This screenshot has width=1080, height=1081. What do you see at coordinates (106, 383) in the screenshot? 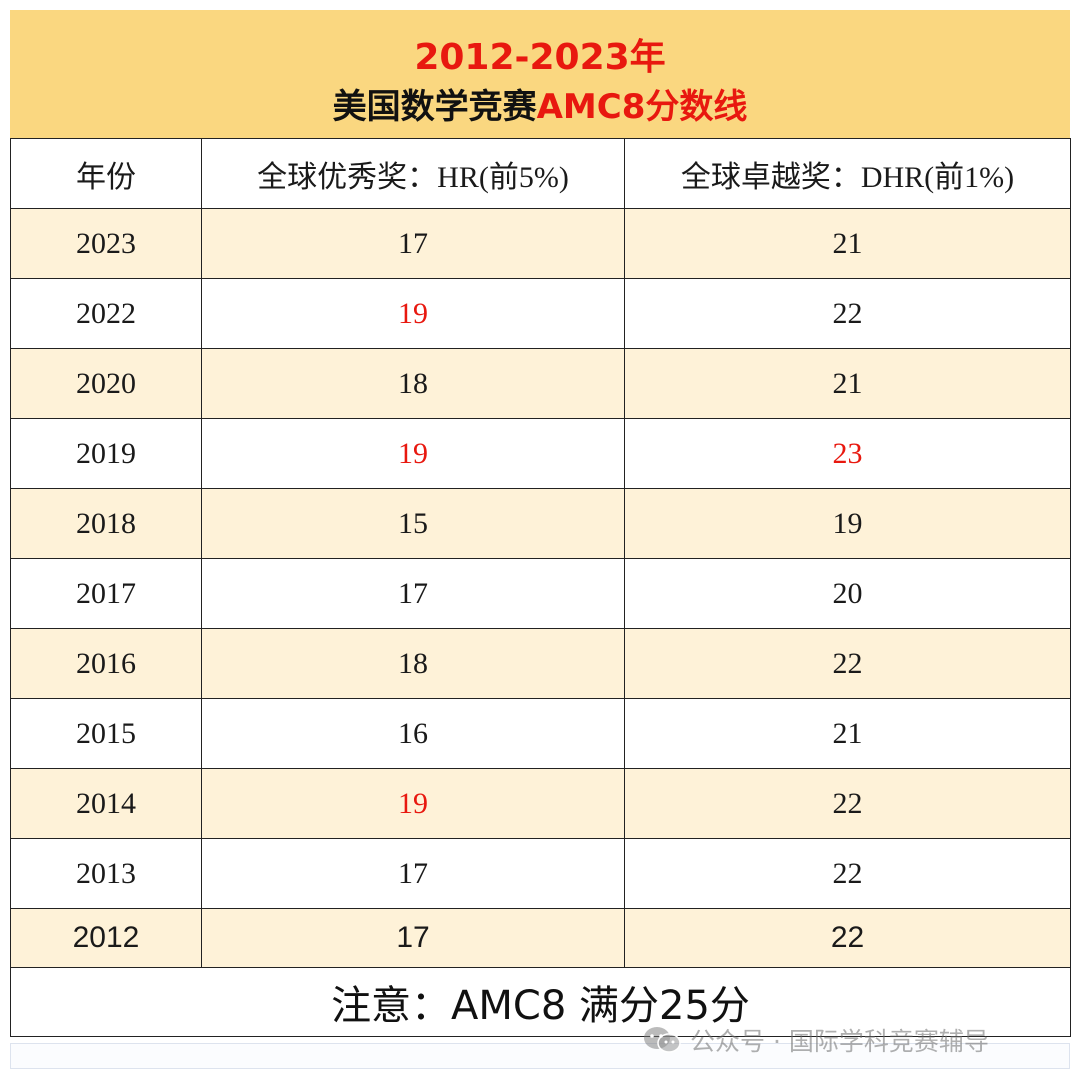
I see `cell-year: 2020` at bounding box center [106, 383].